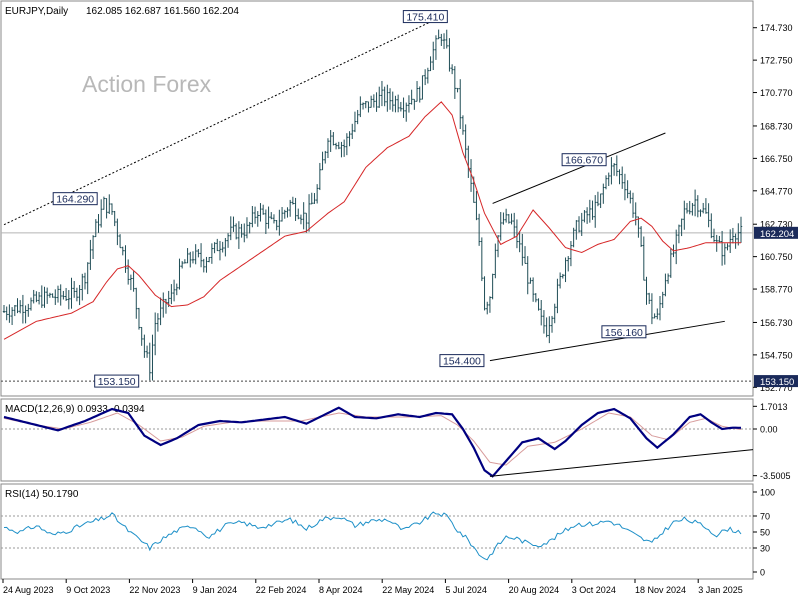 This screenshot has height=600, width=800. I want to click on y-tick-label: 154.750, so click(776, 355).